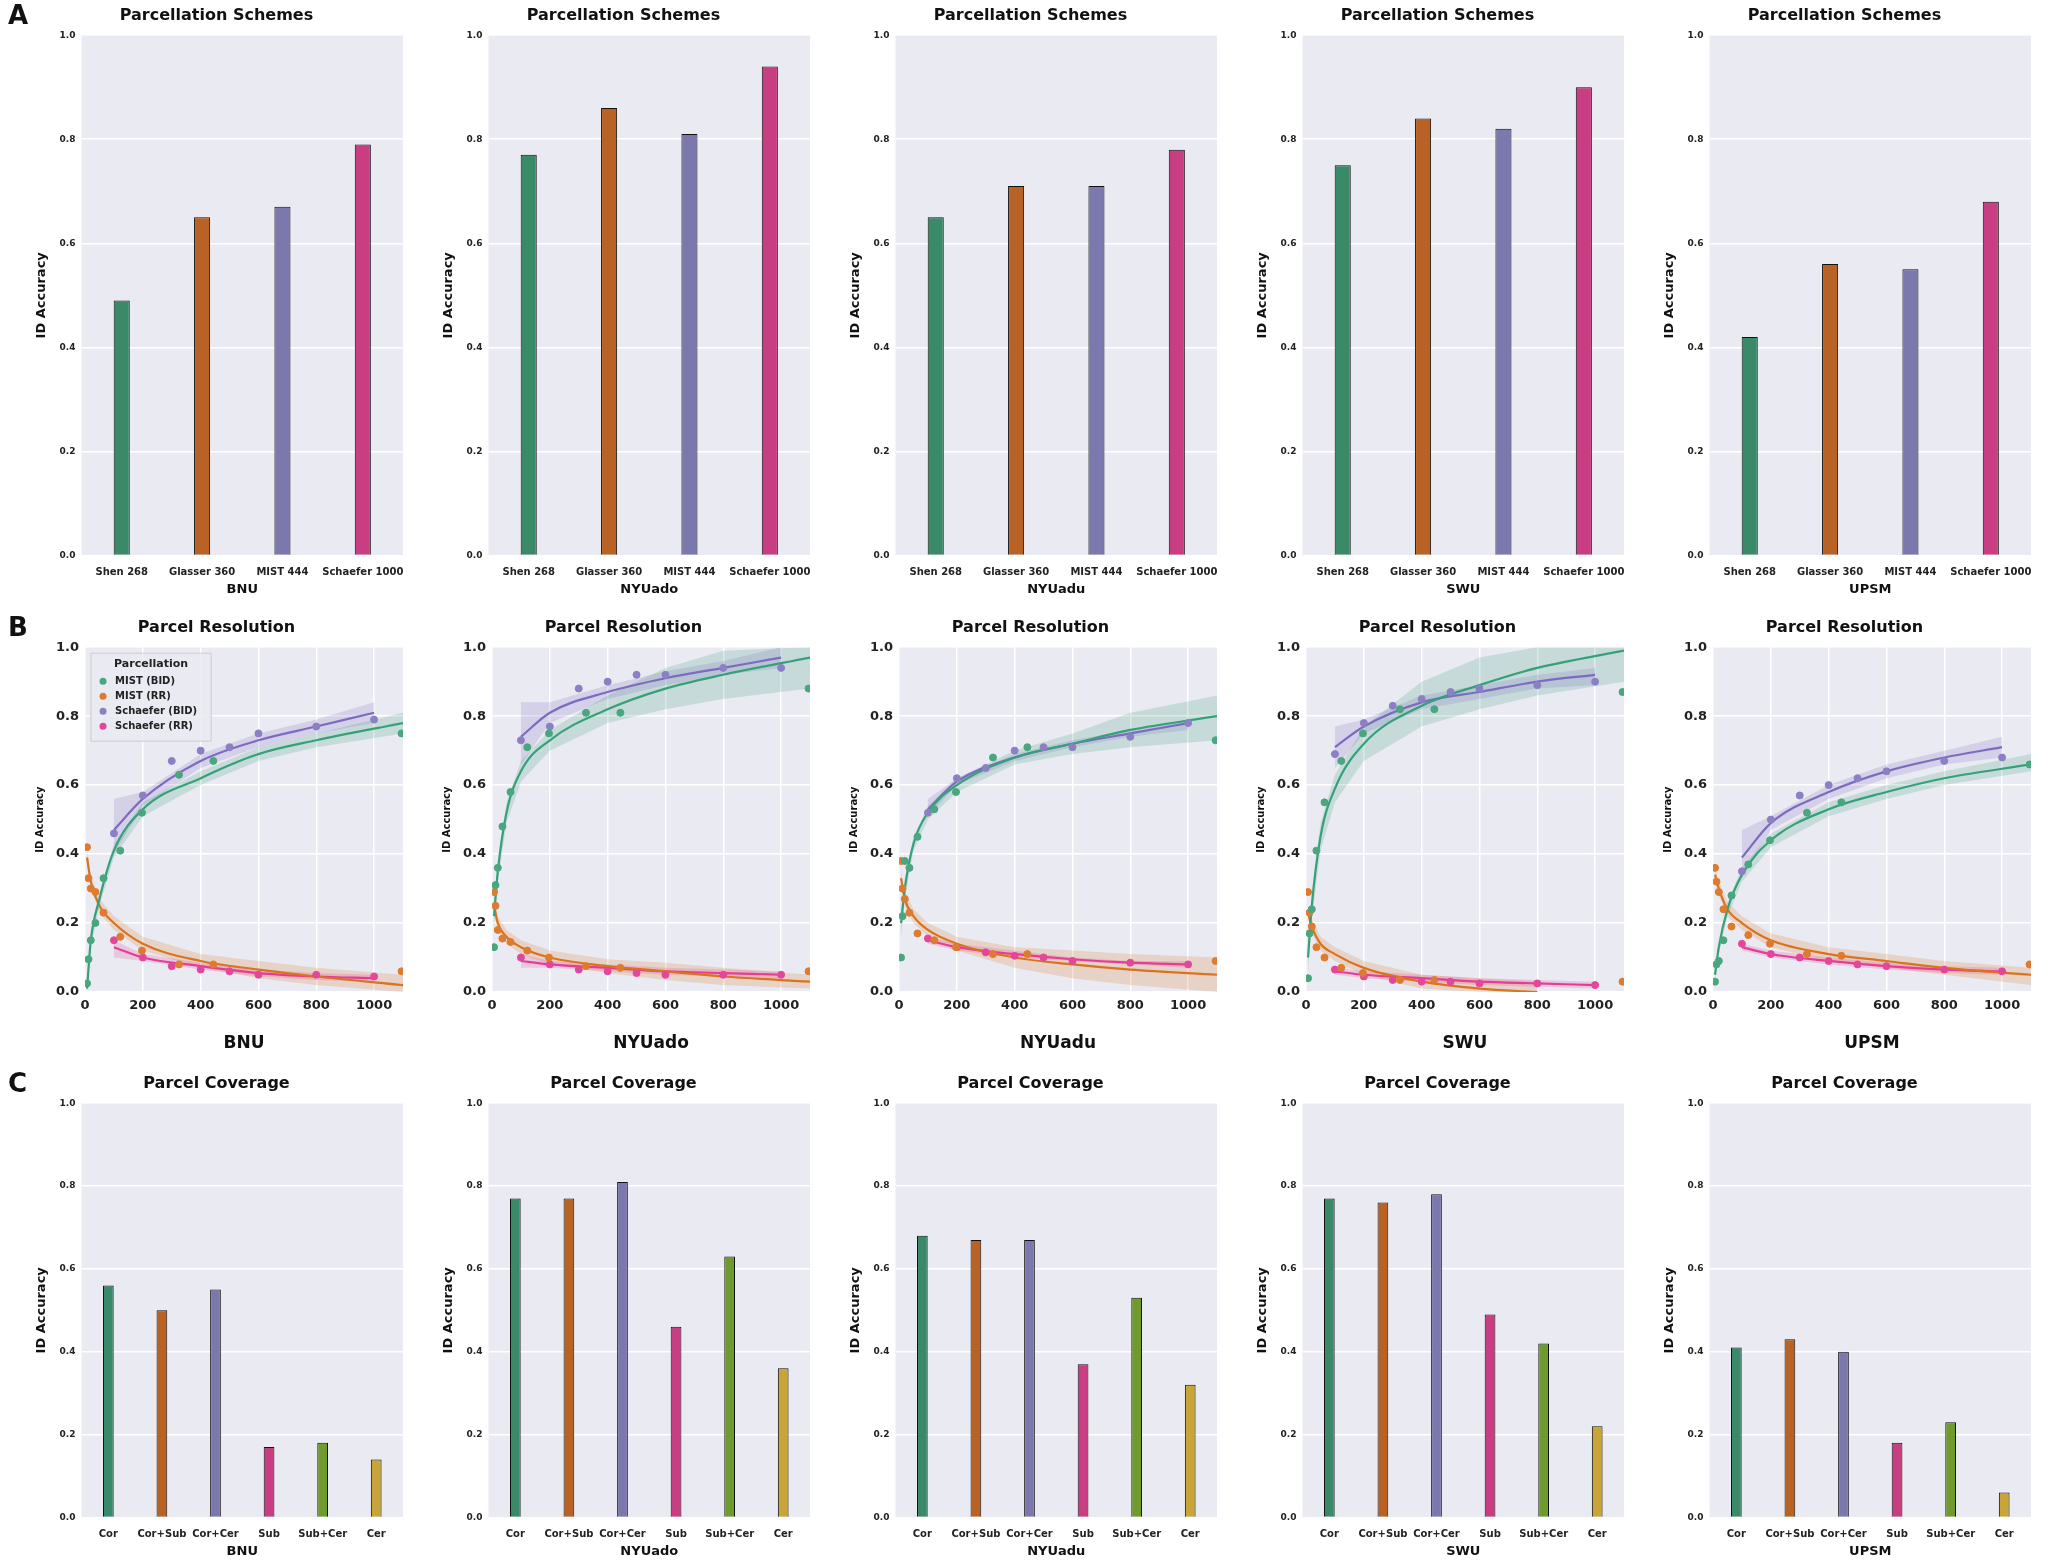 The height and width of the screenshot is (1567, 2048). What do you see at coordinates (18, 15) in the screenshot?
I see `text: A` at bounding box center [18, 15].